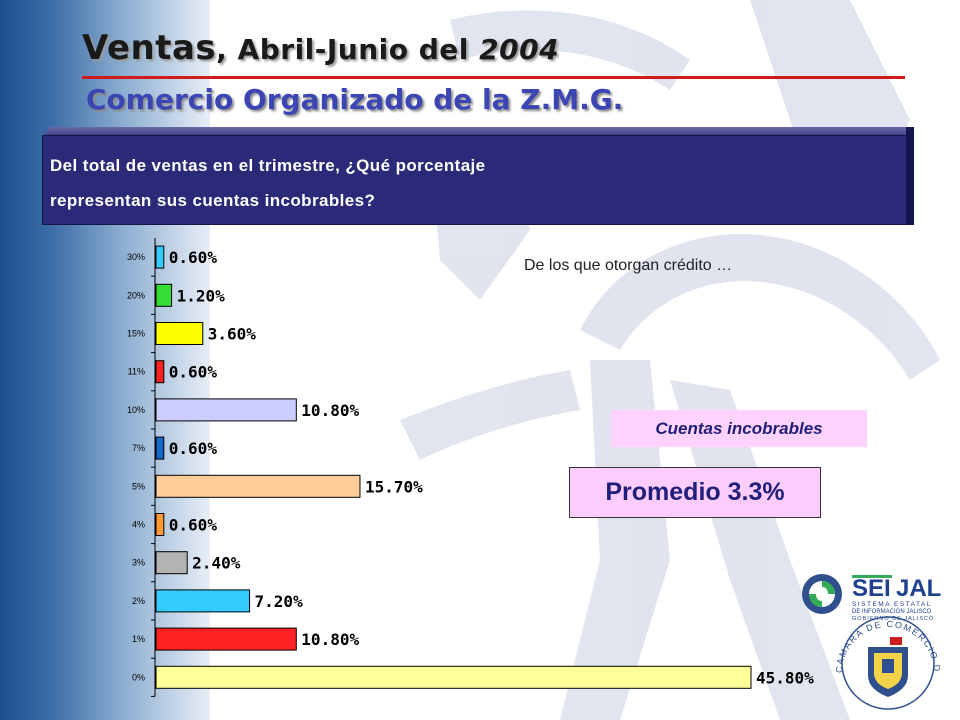 This screenshot has height=720, width=960. What do you see at coordinates (739, 428) in the screenshot?
I see `cuentas-incobrables-label: Cuentas incobrables` at bounding box center [739, 428].